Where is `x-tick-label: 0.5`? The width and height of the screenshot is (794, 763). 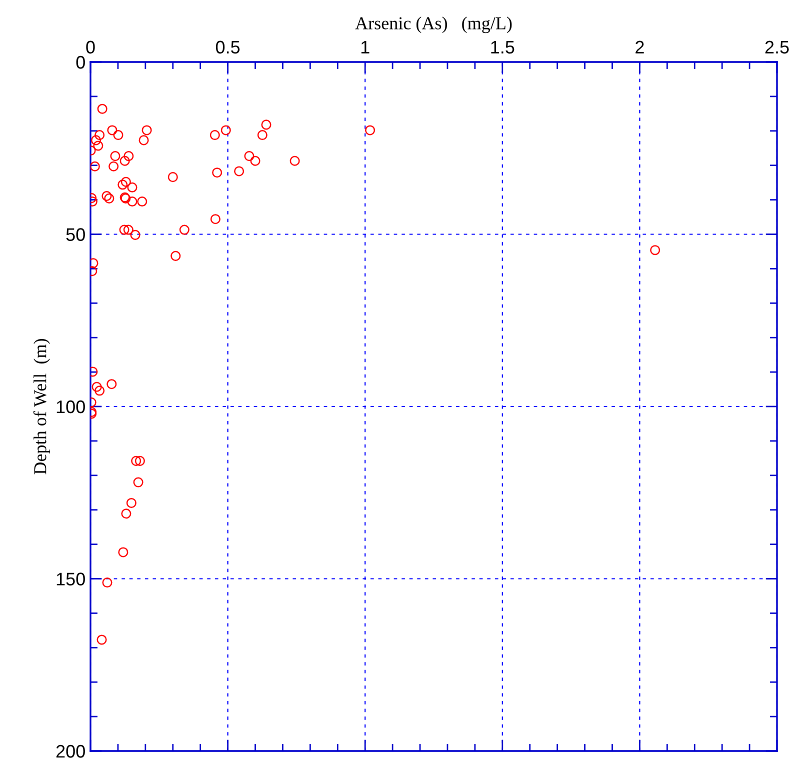 x-tick-label: 0.5 is located at coordinates (228, 47).